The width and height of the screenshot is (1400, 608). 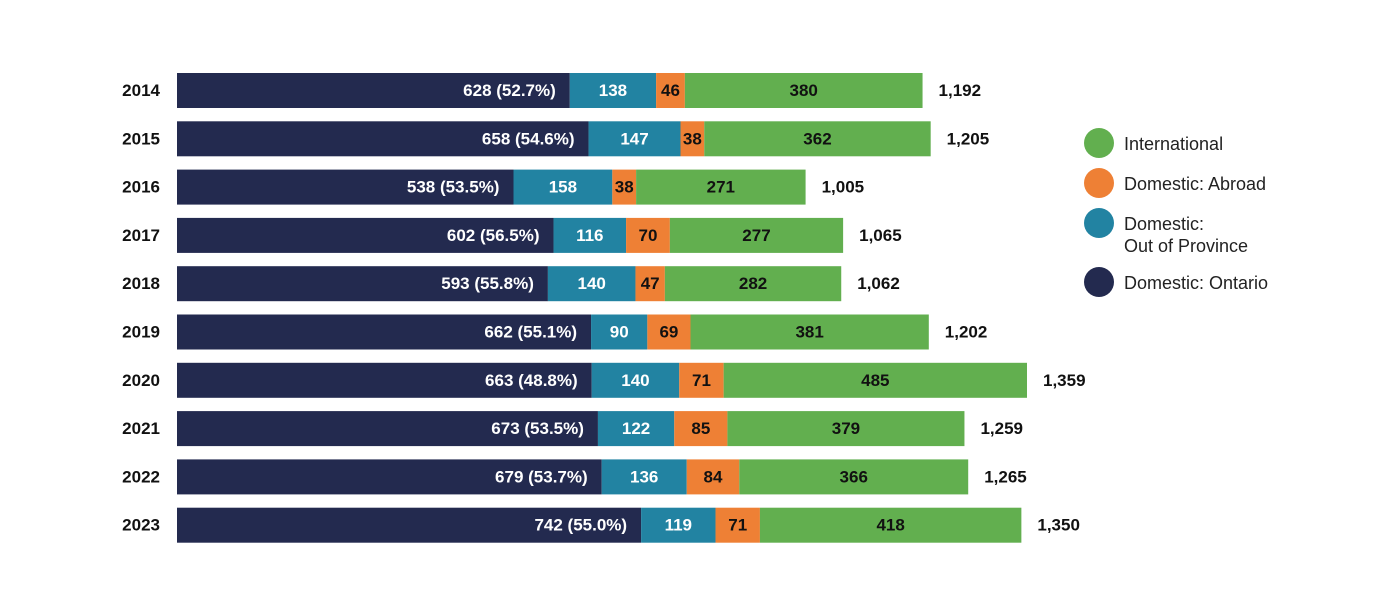 I want to click on total-label: 1,205, so click(x=968, y=138).